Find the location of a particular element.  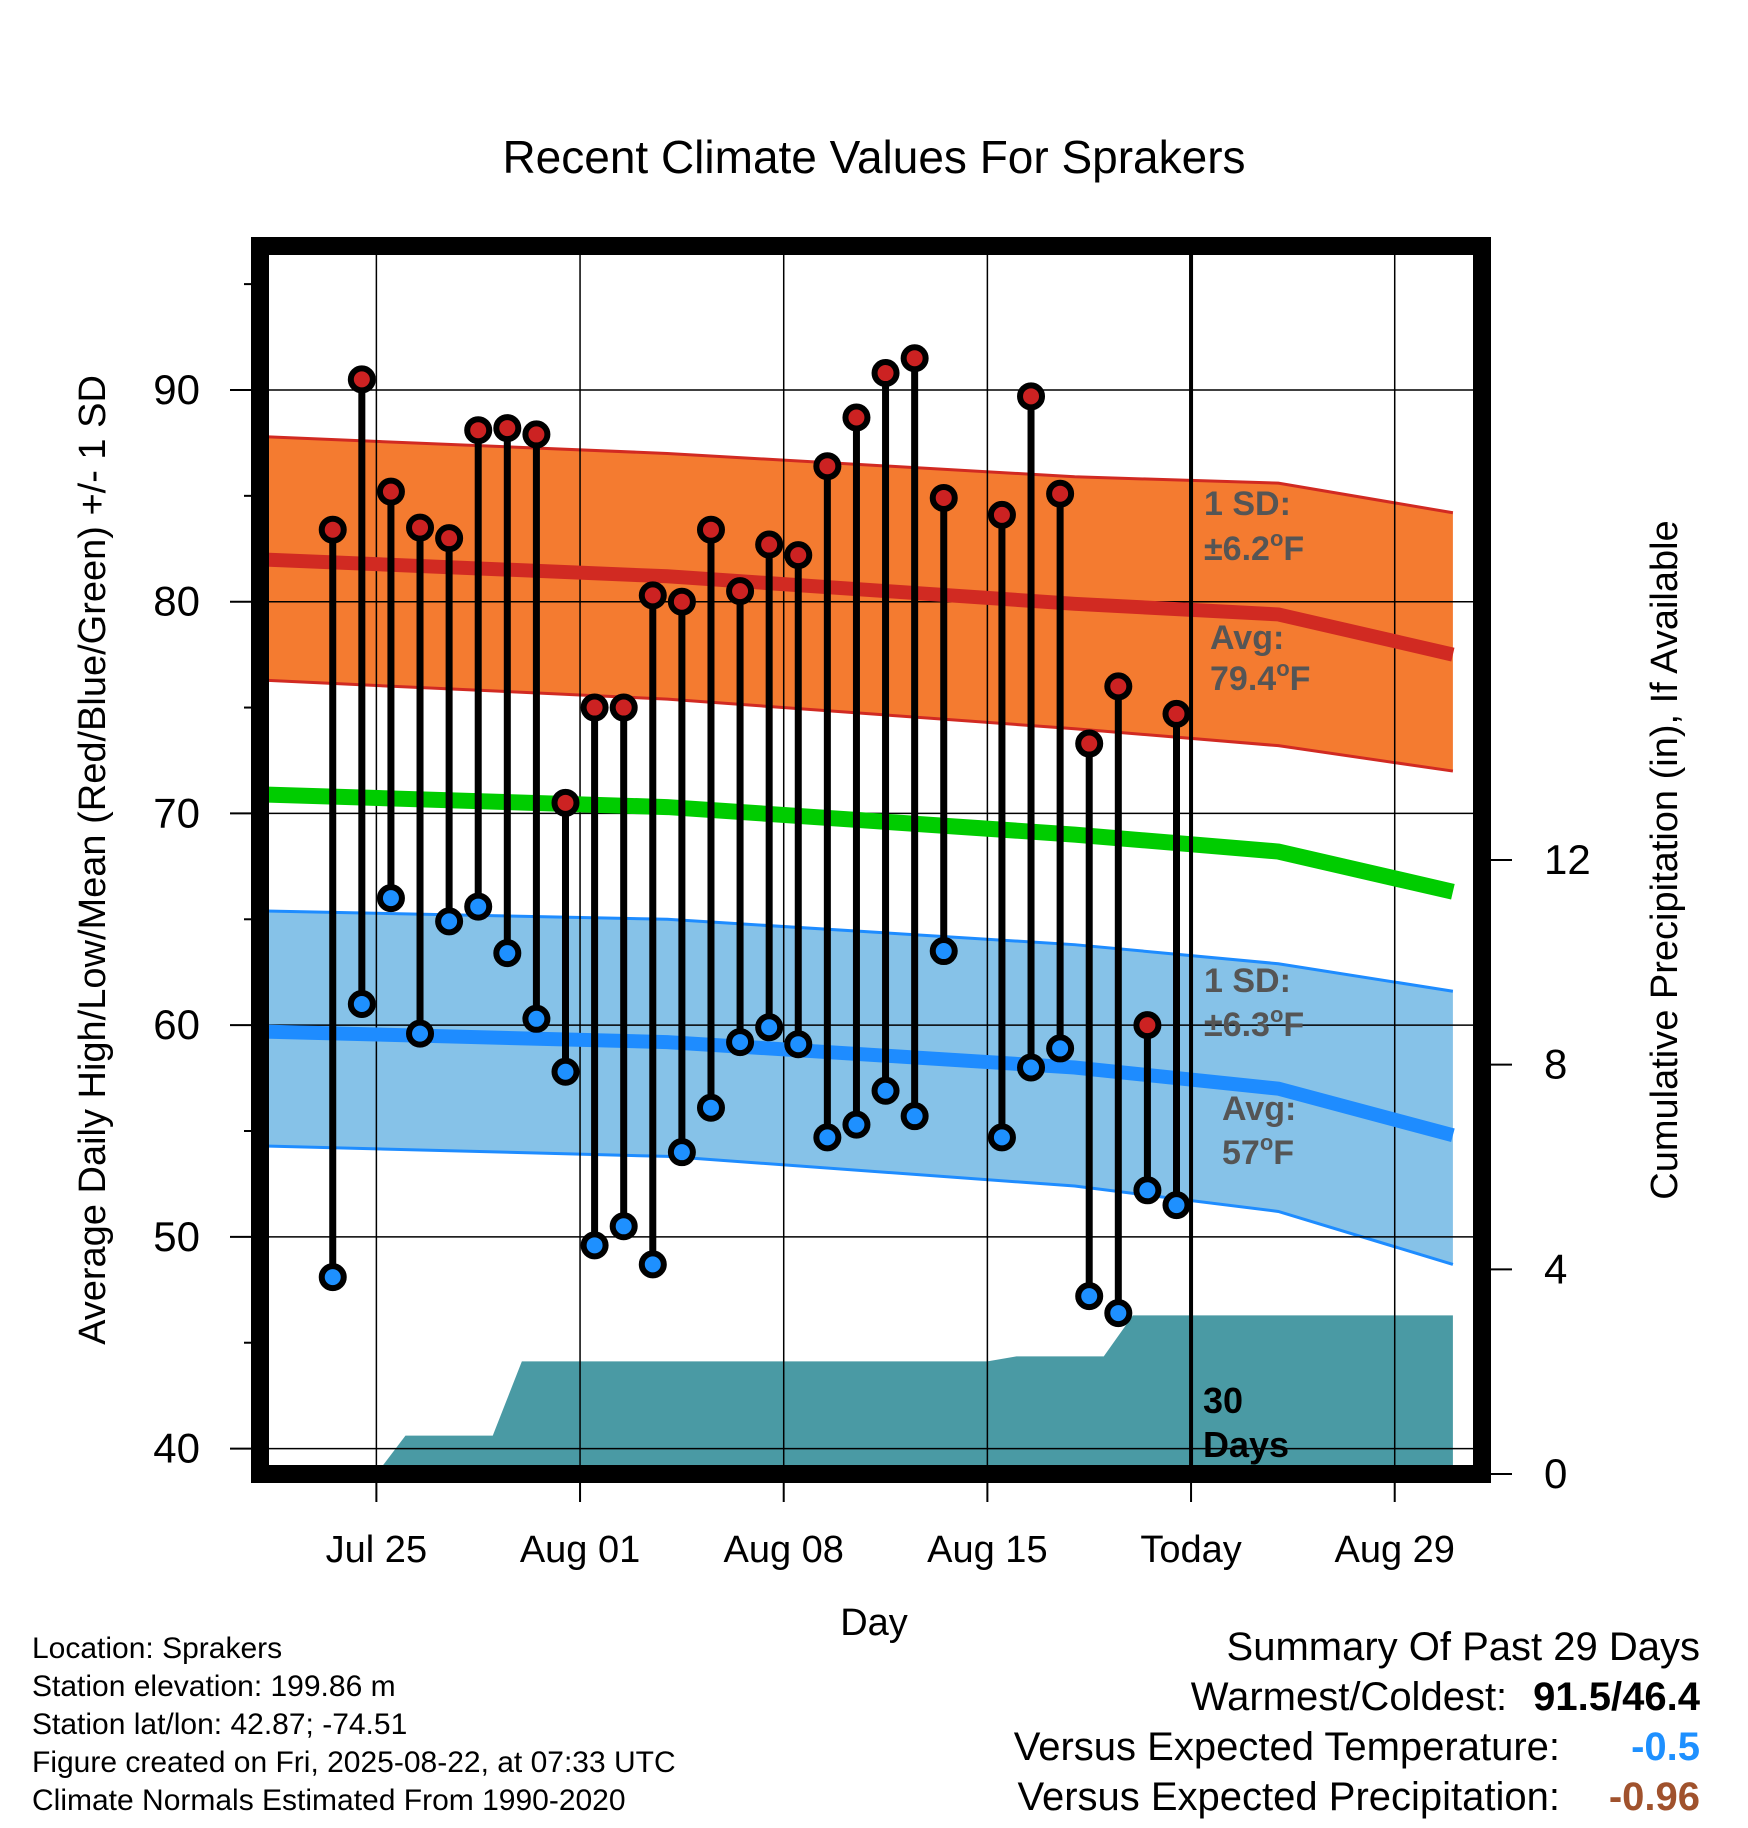

precip-value: -0.96 is located at coordinates (1654, 1797).